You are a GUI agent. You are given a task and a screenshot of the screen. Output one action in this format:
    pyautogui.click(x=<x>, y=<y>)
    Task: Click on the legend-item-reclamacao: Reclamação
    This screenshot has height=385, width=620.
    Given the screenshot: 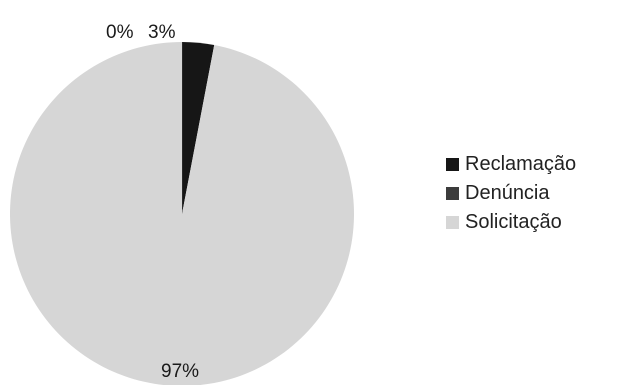 What is the action you would take?
    pyautogui.click(x=511, y=164)
    